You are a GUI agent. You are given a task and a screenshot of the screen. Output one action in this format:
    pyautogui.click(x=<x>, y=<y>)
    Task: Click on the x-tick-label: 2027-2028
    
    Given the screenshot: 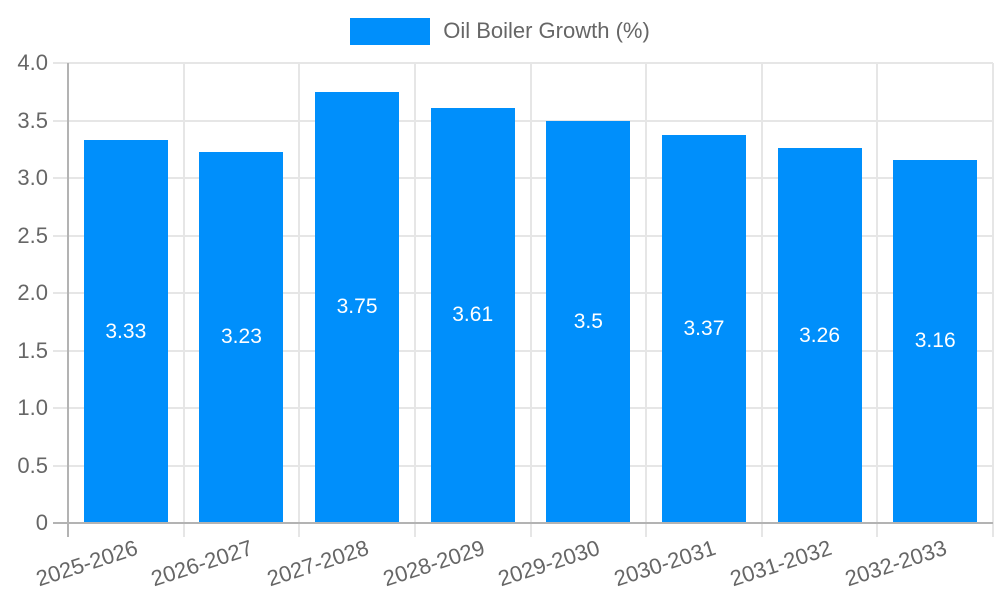 What is the action you would take?
    pyautogui.click(x=317, y=563)
    